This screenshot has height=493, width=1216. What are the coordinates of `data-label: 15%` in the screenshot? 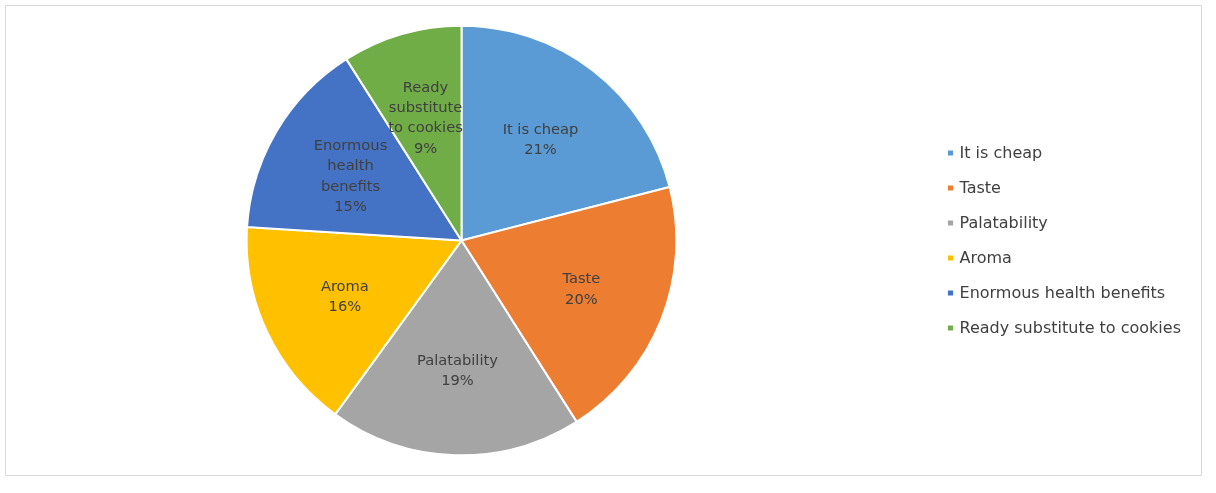 It's located at (350, 205).